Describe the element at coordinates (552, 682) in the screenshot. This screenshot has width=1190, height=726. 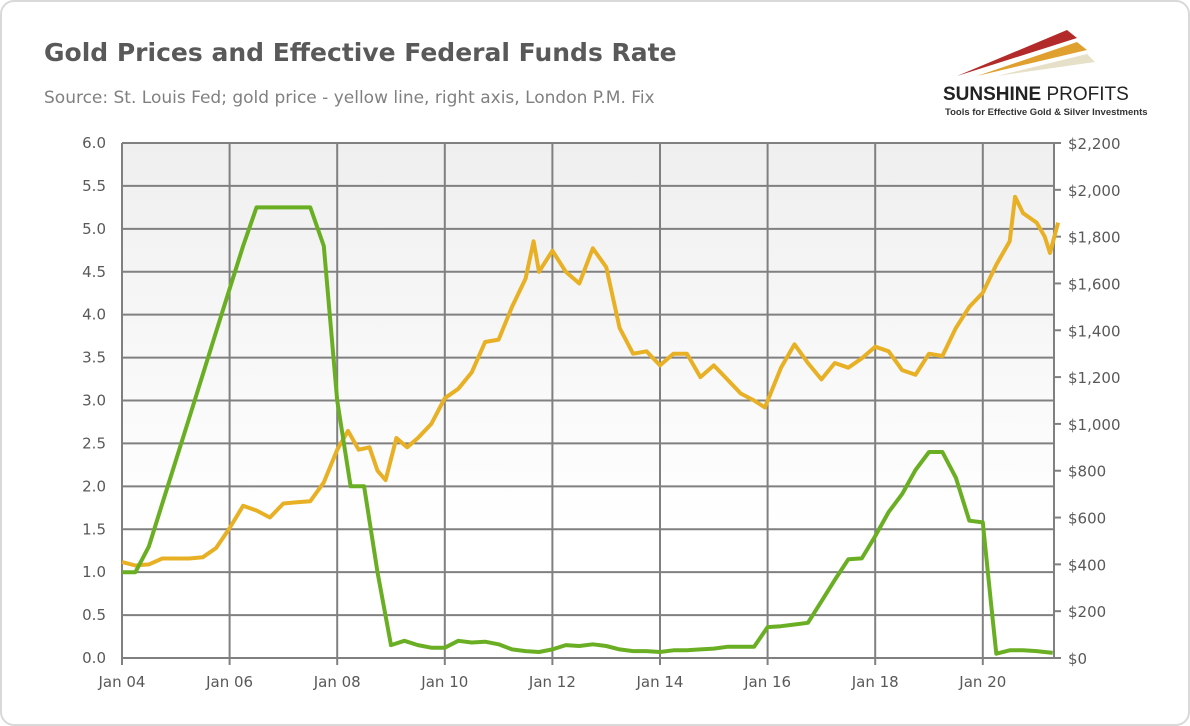
I see `x-tick-label: Jan 12` at that location.